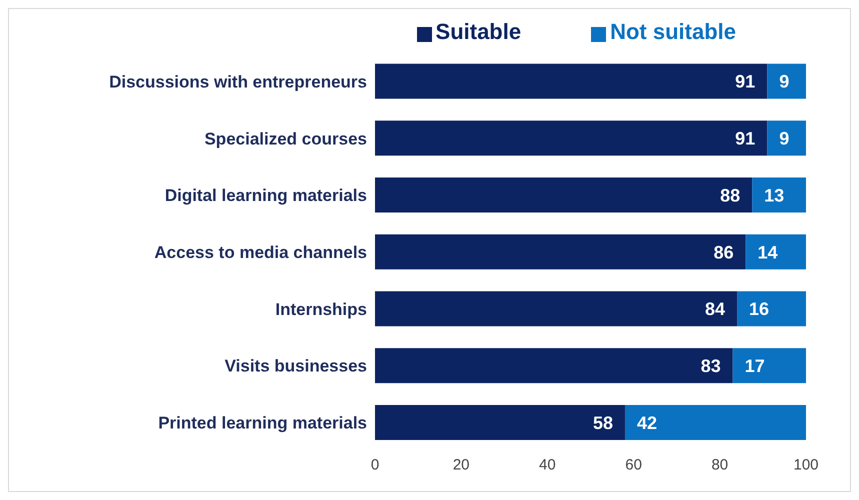 Image resolution: width=859 pixels, height=500 pixels. Describe the element at coordinates (321, 309) in the screenshot. I see `y-tick-label: Internships` at that location.